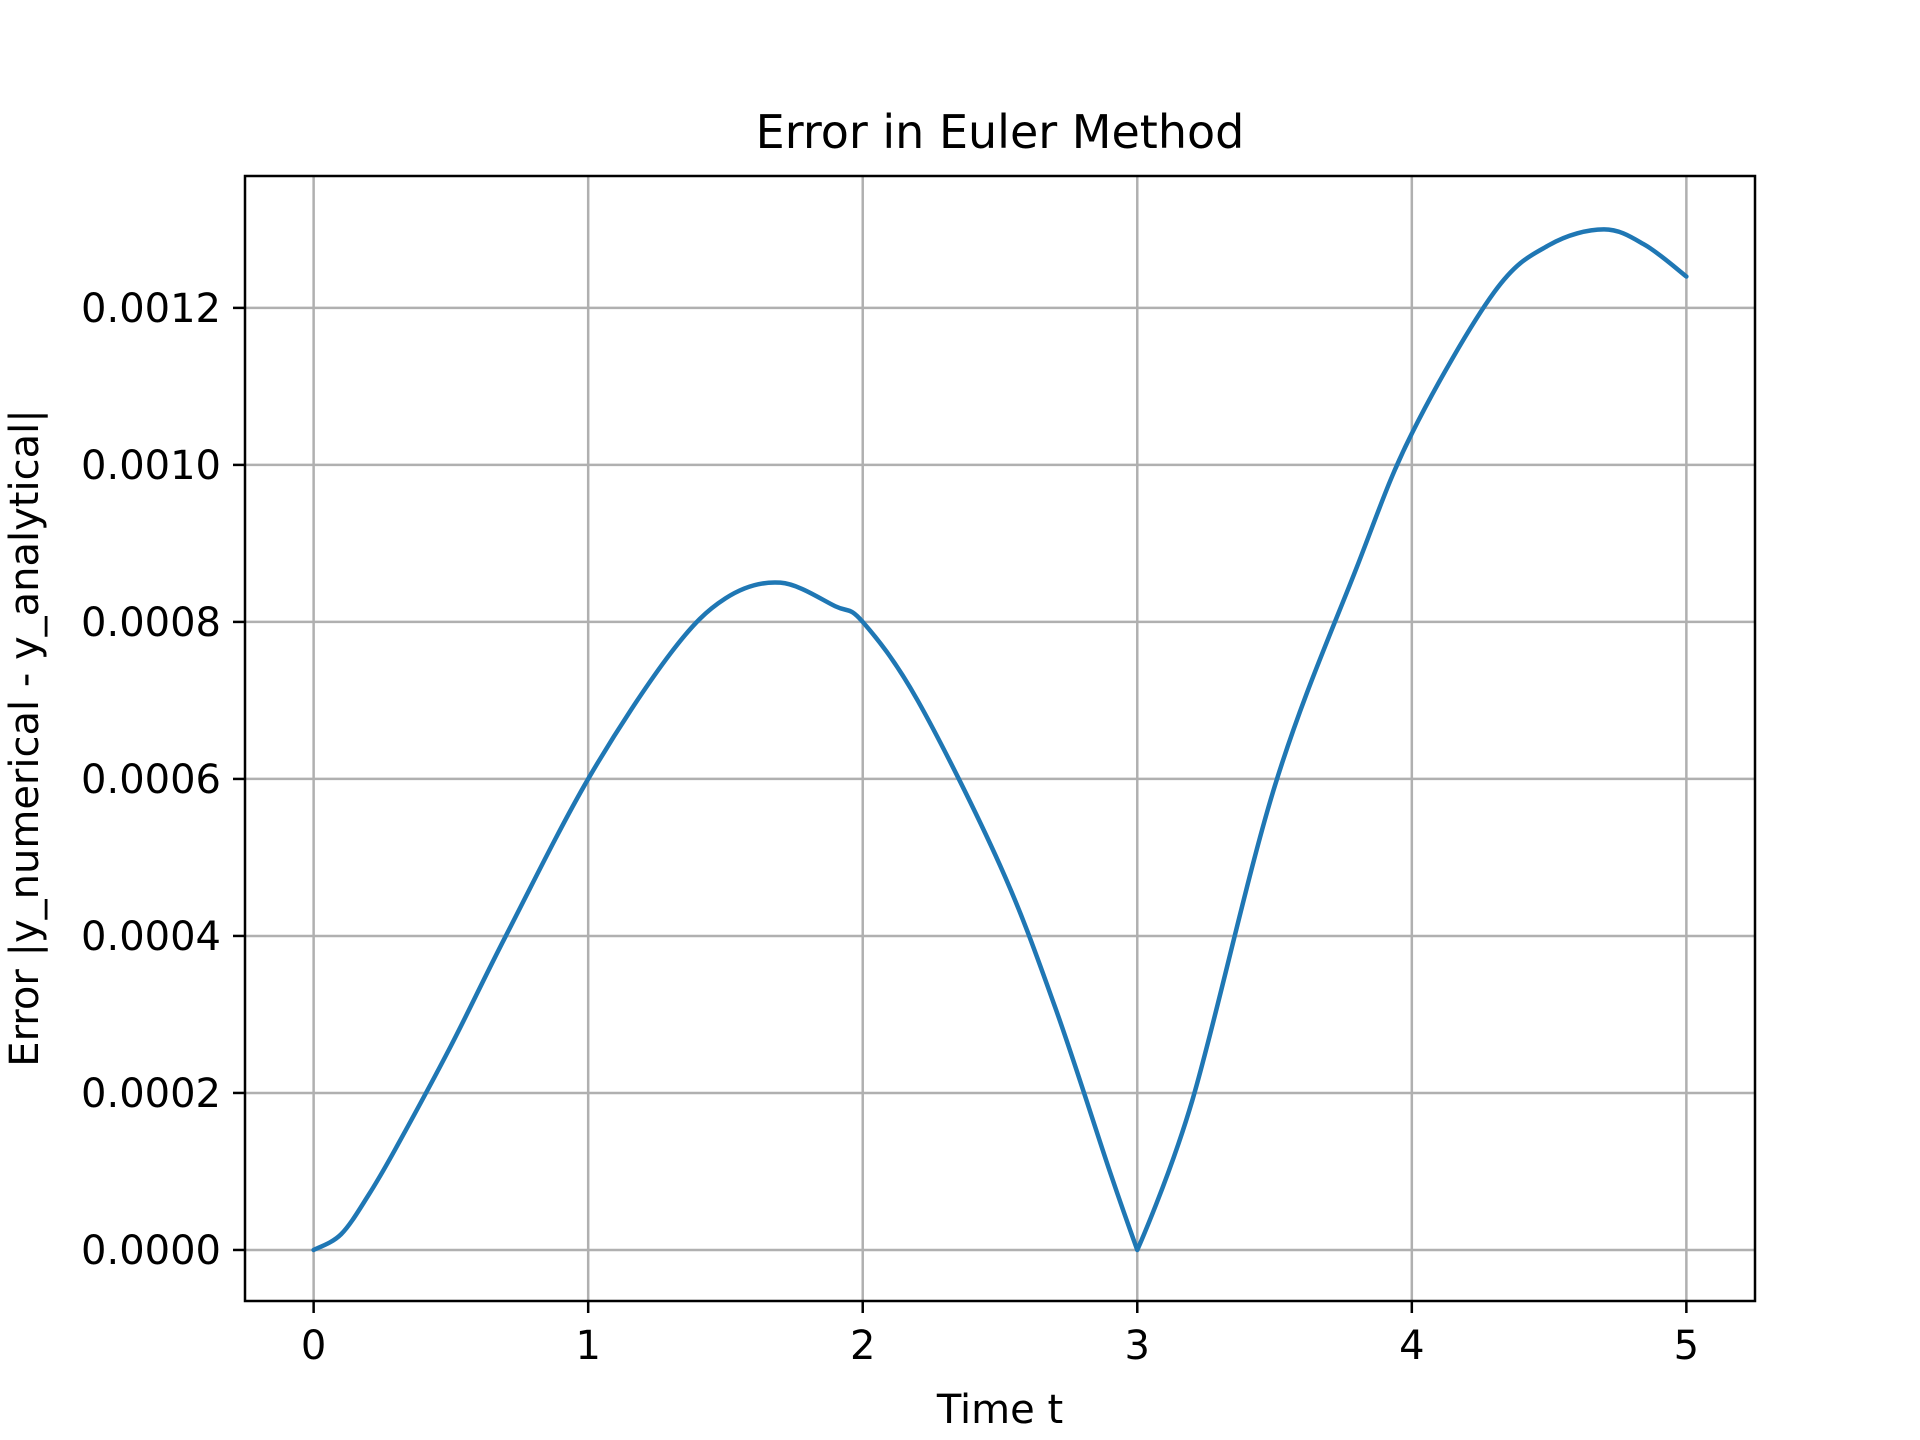  I want to click on y-tick-label: 0.0006, so click(151, 780).